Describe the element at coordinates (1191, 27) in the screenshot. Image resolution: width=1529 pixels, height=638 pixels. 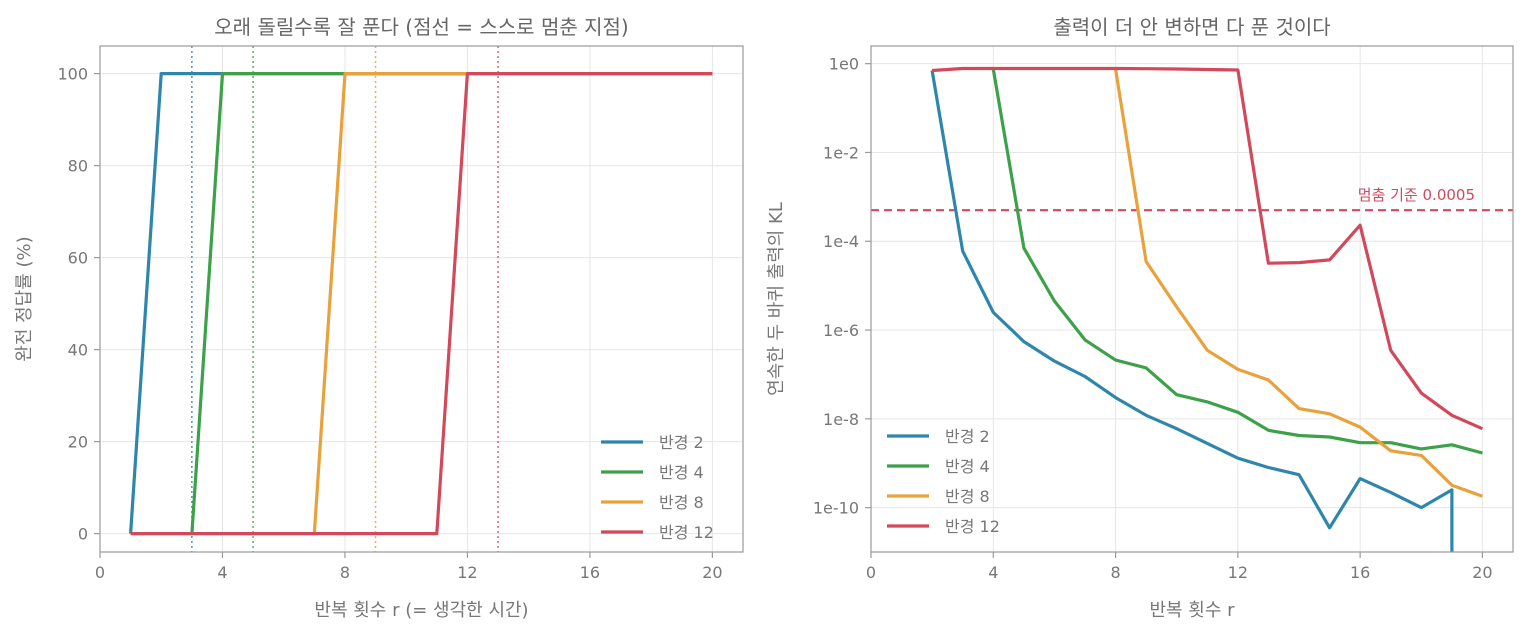
I see `right-chart-title: 출력이 더 안 변하면 다 푼 것이다` at that location.